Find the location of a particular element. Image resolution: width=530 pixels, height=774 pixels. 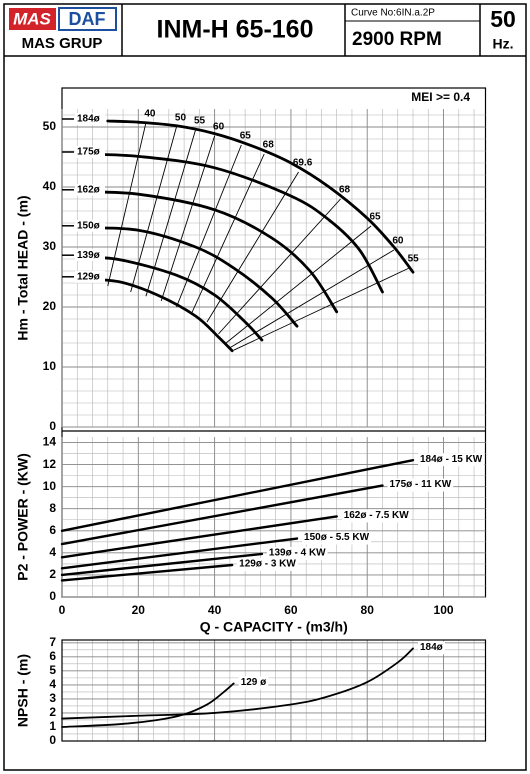

efficiency-label: 50 is located at coordinates (181, 118).